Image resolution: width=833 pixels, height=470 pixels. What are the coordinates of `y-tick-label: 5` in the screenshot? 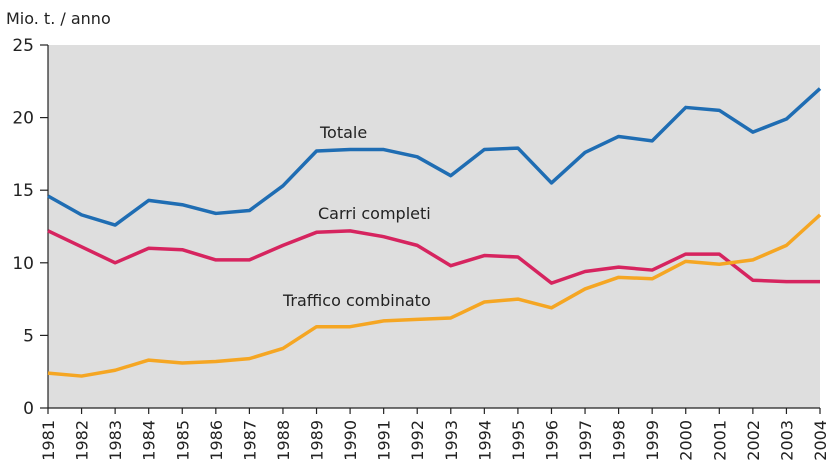 It's located at (28, 336).